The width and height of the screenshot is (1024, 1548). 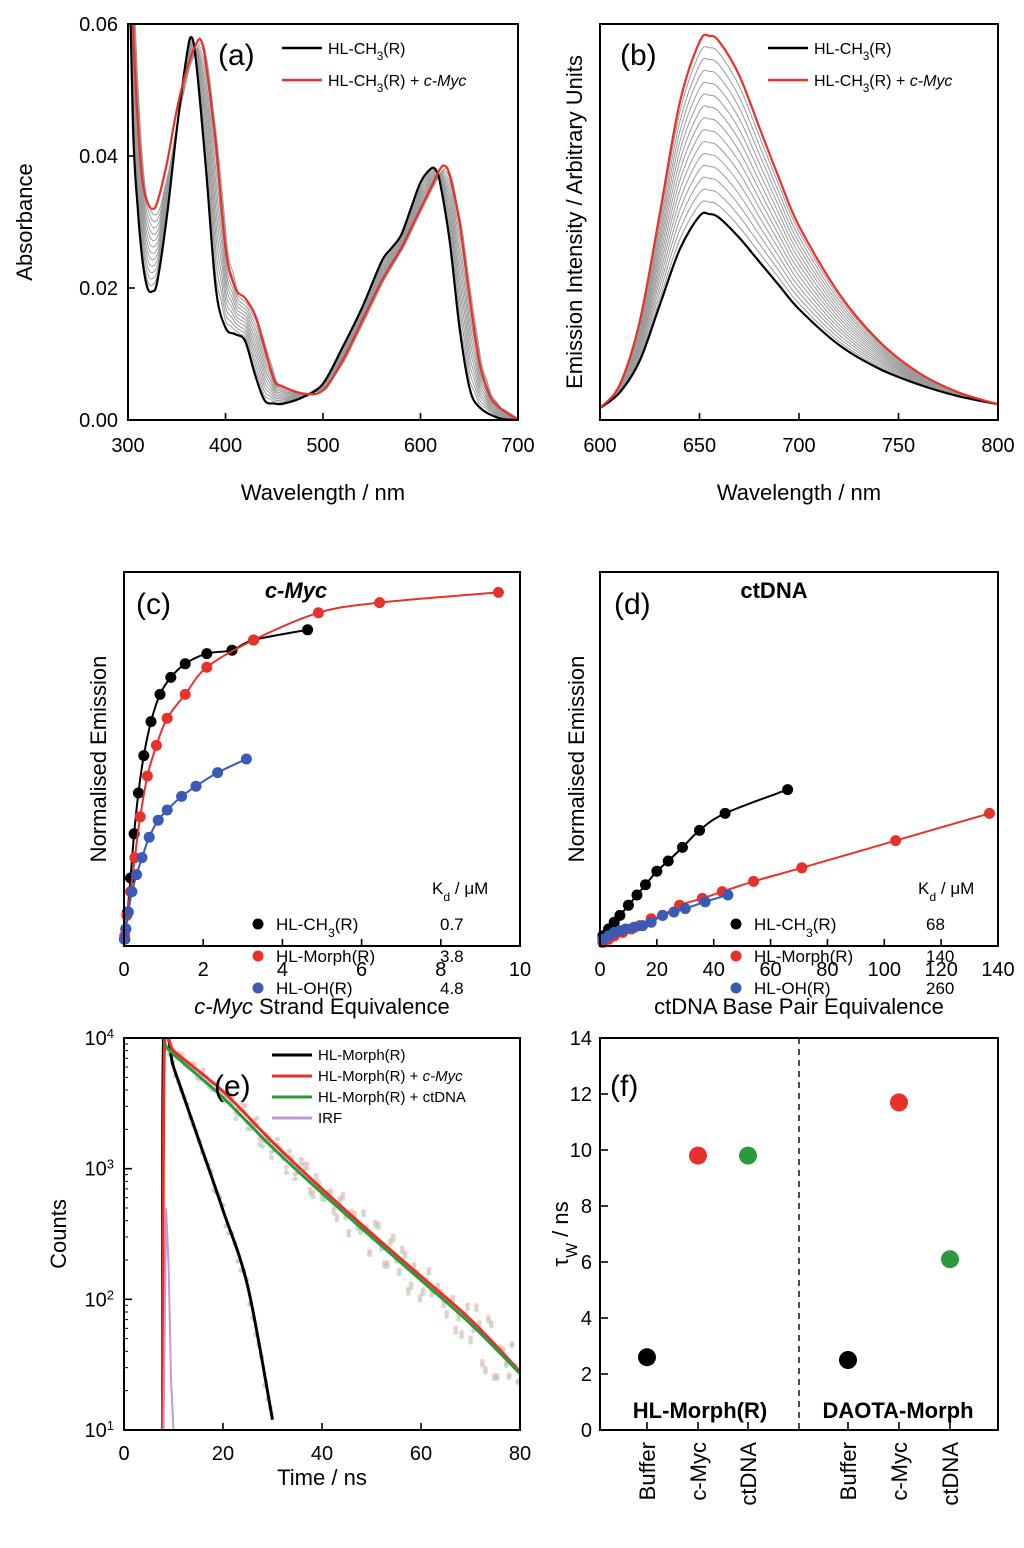 What do you see at coordinates (638, 55) in the screenshot?
I see `panel-label: (b)` at bounding box center [638, 55].